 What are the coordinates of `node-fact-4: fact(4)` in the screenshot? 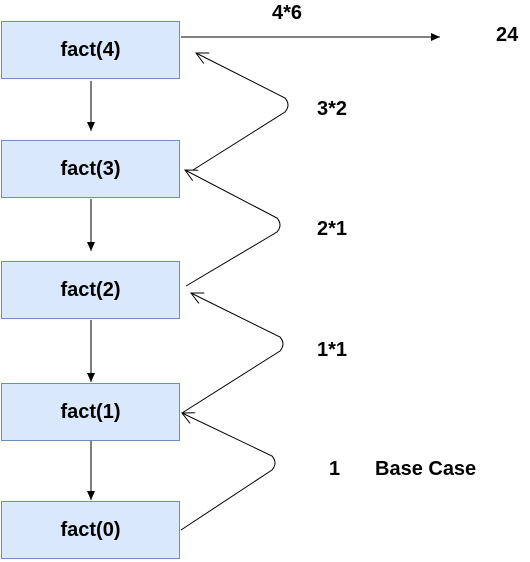 It's located at (90, 50).